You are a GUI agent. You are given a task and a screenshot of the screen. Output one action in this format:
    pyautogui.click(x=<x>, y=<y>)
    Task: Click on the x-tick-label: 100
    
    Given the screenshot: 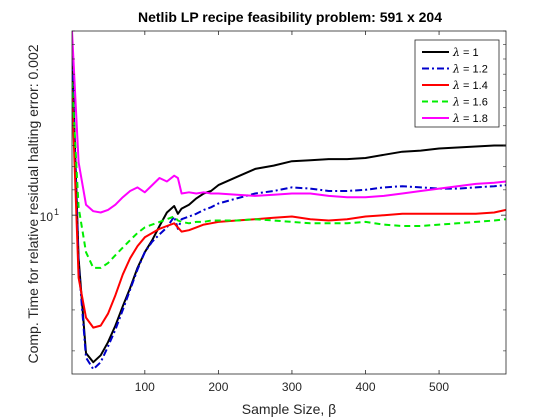 What is the action you would take?
    pyautogui.click(x=145, y=387)
    